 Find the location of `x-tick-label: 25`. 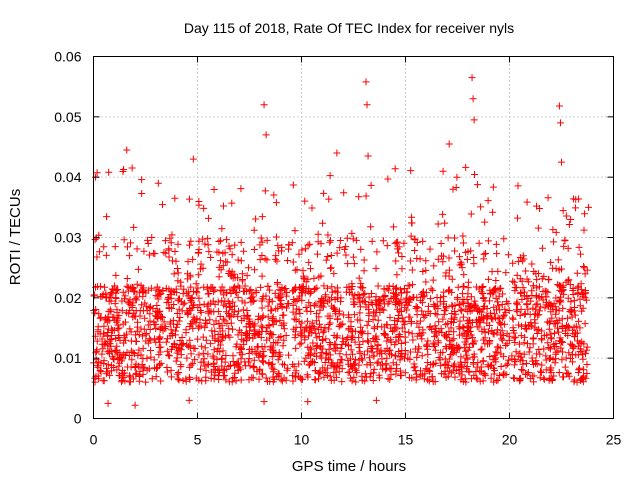

x-tick-label: 25 is located at coordinates (614, 440).